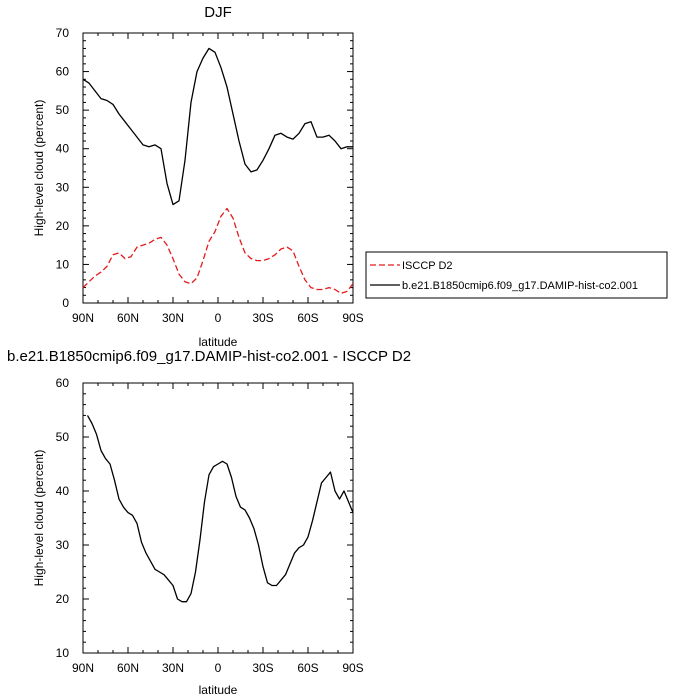 The image size is (700, 700). What do you see at coordinates (63, 383) in the screenshot?
I see `bottom-y-tick-label: 60` at bounding box center [63, 383].